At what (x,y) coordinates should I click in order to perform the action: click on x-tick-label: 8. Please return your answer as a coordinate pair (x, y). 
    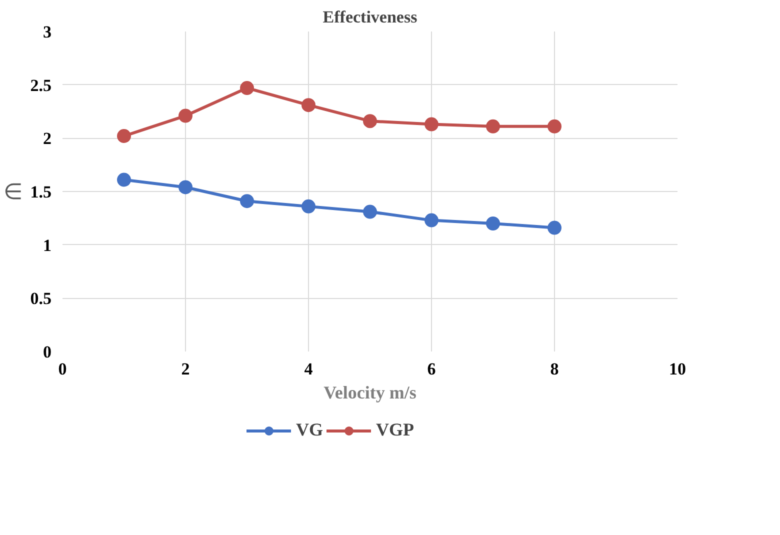
    Looking at the image, I should click on (554, 369).